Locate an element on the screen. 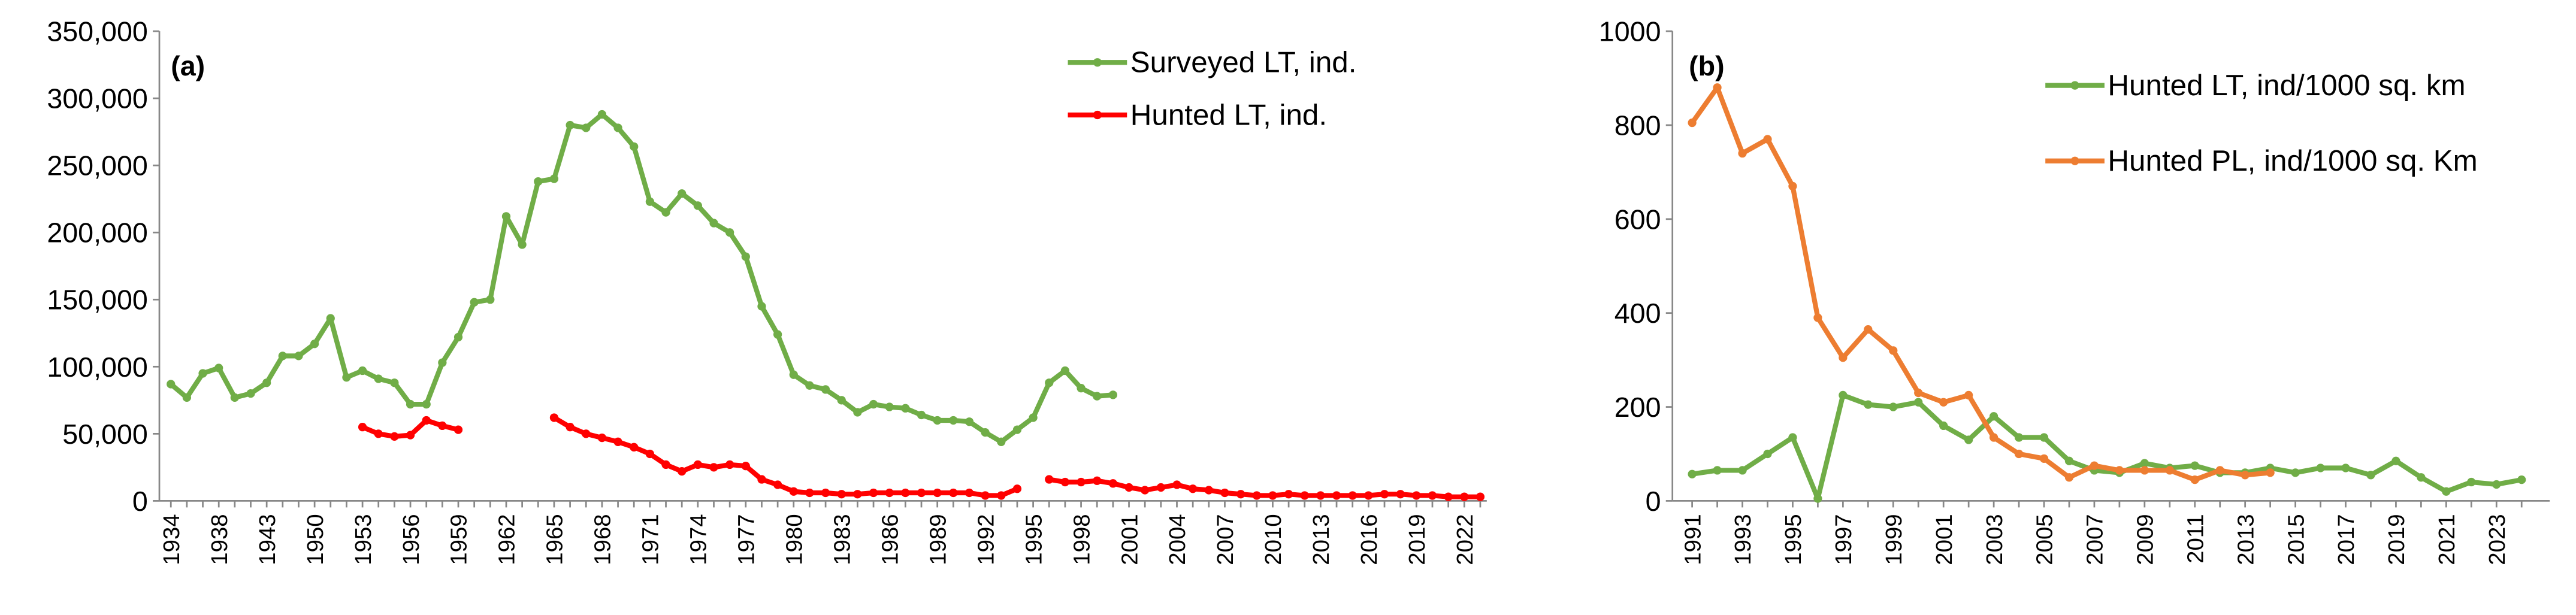  x-tick-label: 1993 is located at coordinates (1743, 539).